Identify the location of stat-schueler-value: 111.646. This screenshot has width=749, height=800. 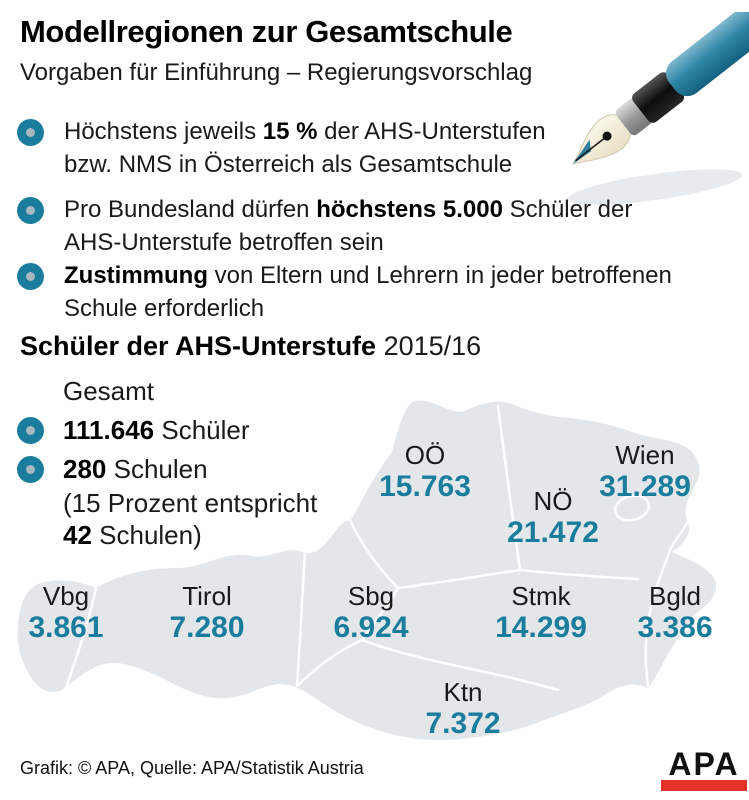
(109, 430).